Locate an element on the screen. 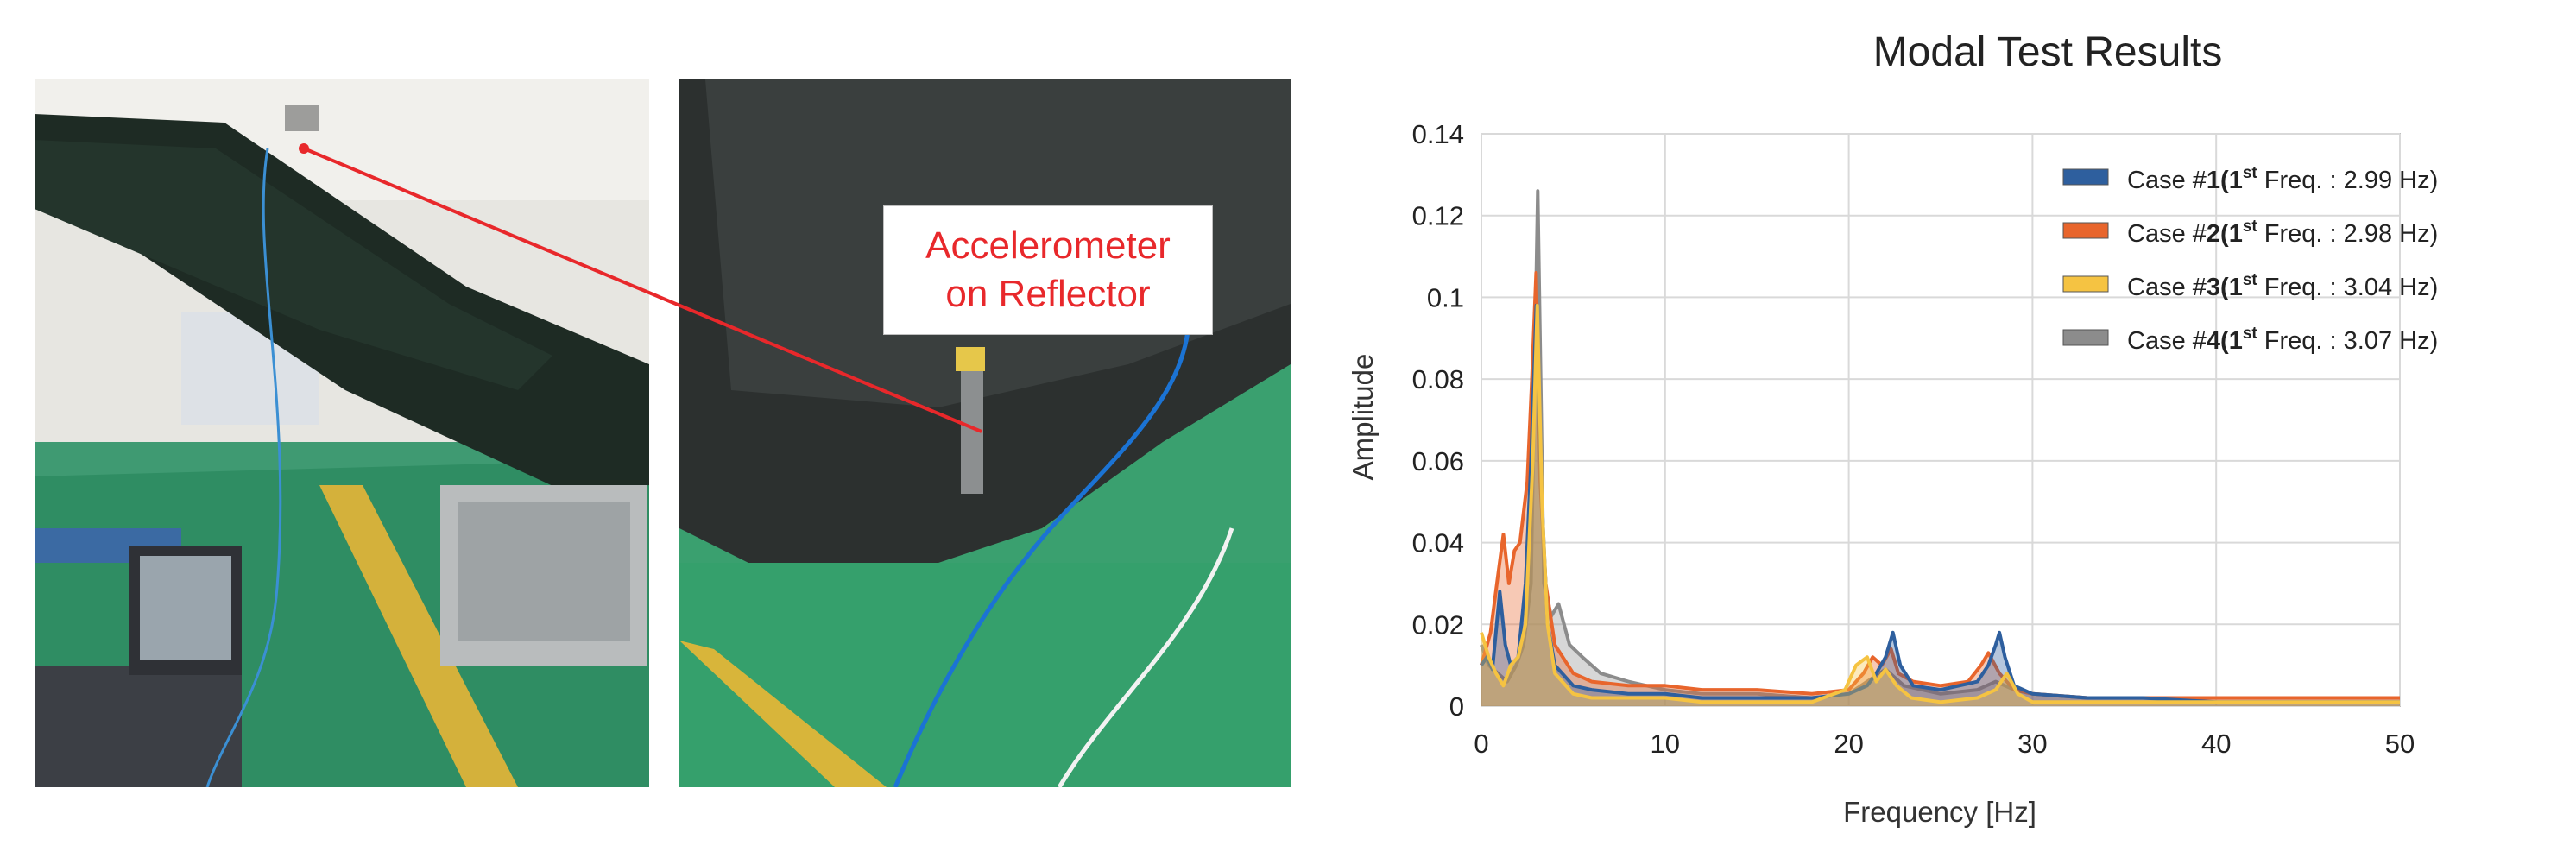  y-tick-label: 0.02 is located at coordinates (1438, 624).